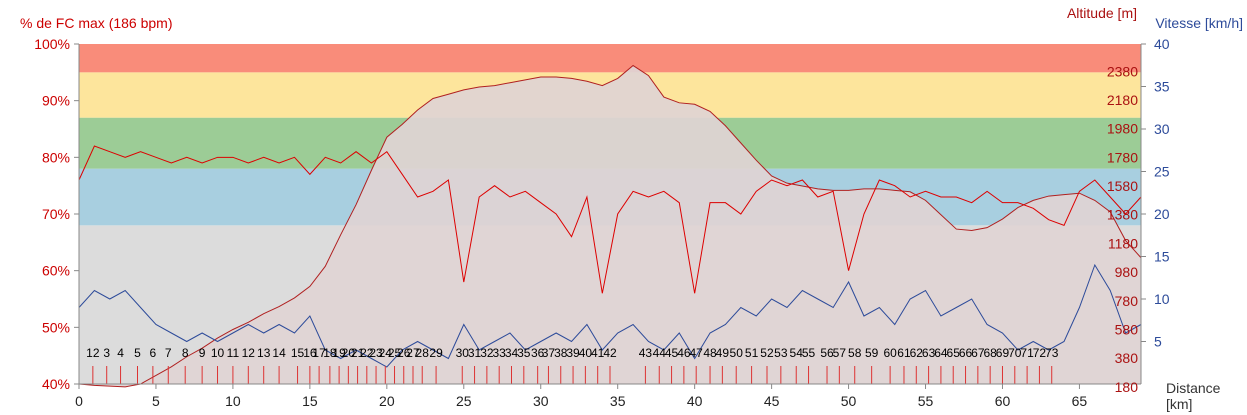 The image size is (1247, 415). I want to click on left-tick-label: 90%, so click(56, 101).